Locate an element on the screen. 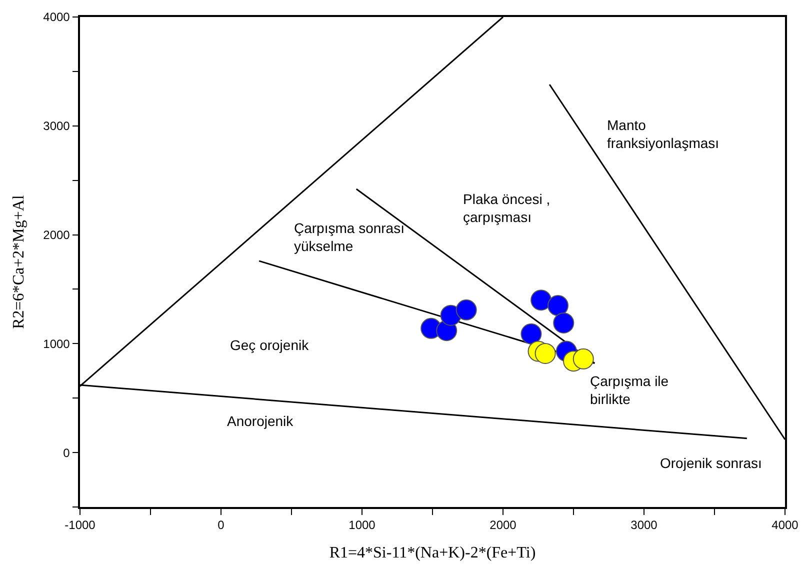  x-tick-label: 2000 is located at coordinates (503, 525).